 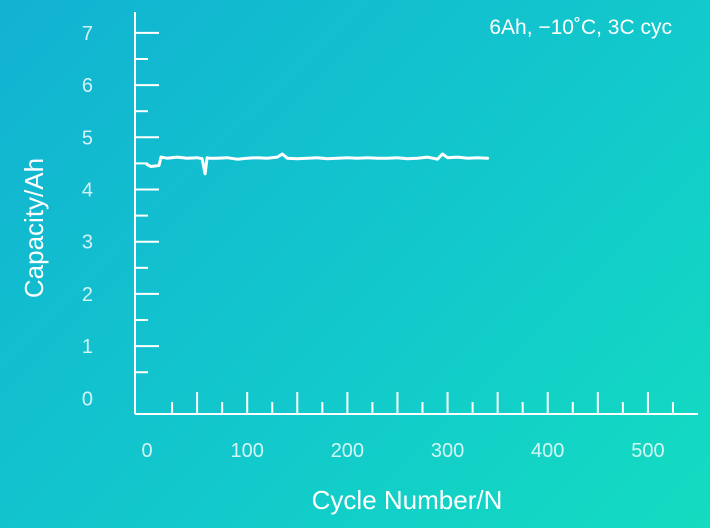 I want to click on y-tick-label: 5, so click(x=87, y=138).